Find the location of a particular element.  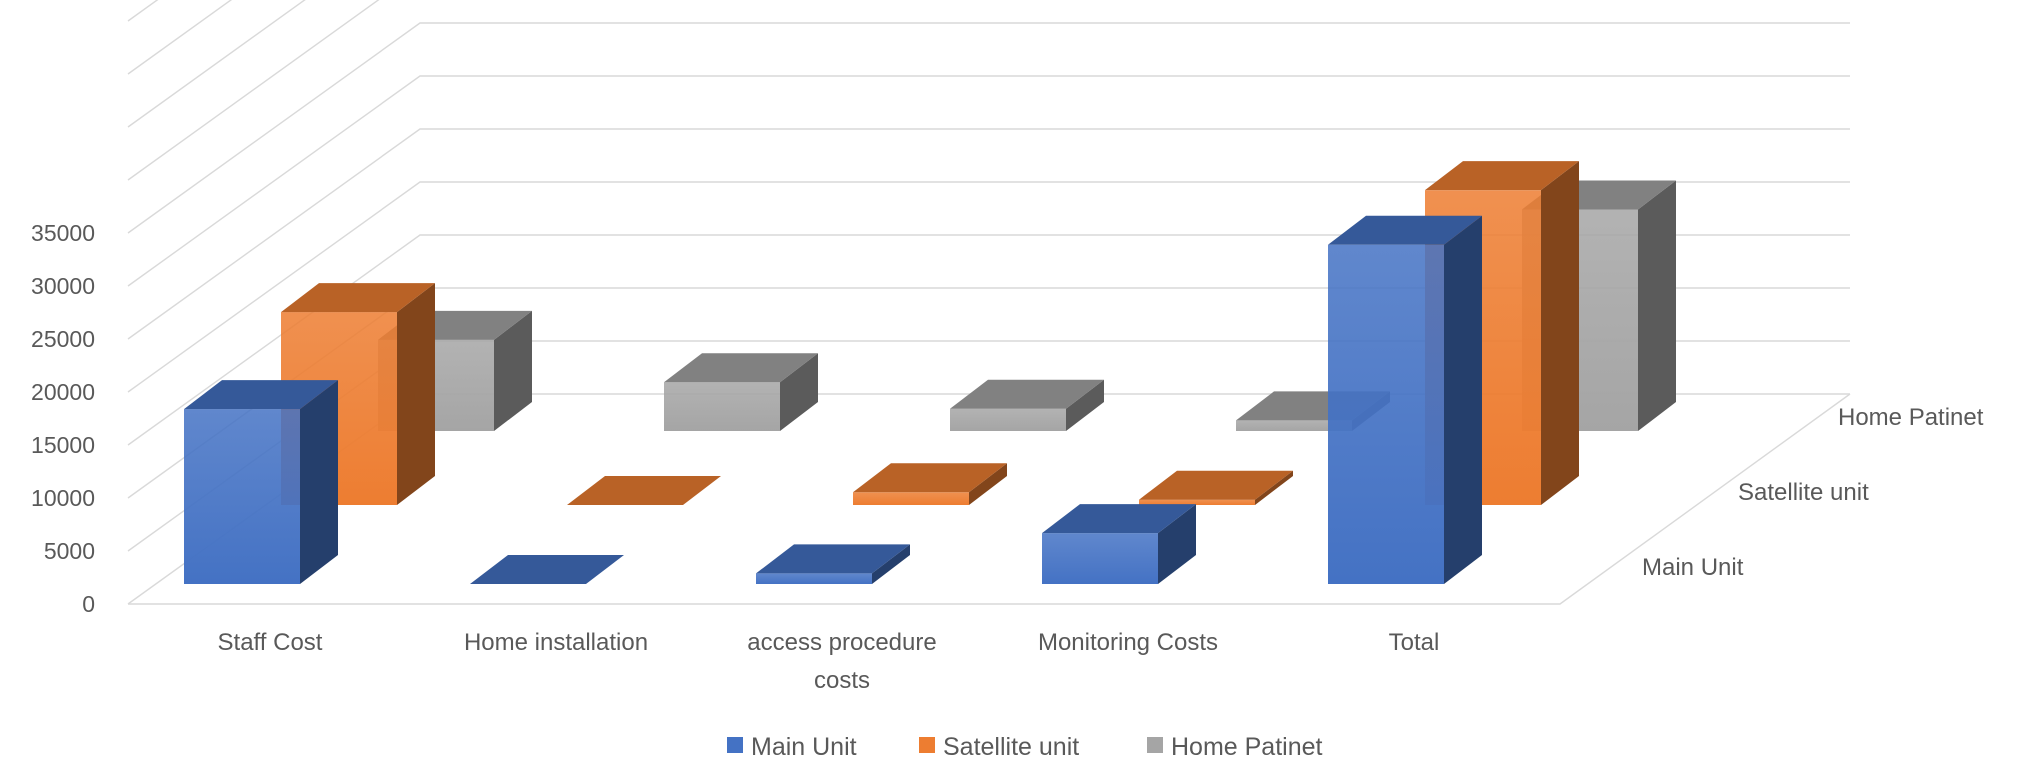

legend-item-satellite-unit: Satellite unit is located at coordinates (999, 747).